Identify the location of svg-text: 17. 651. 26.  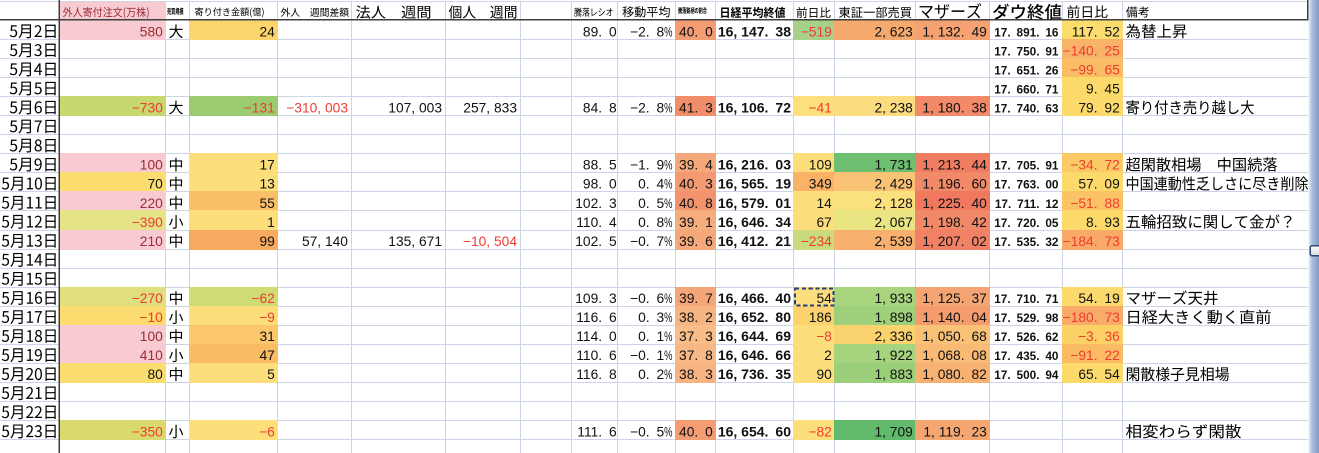
(1026, 70).